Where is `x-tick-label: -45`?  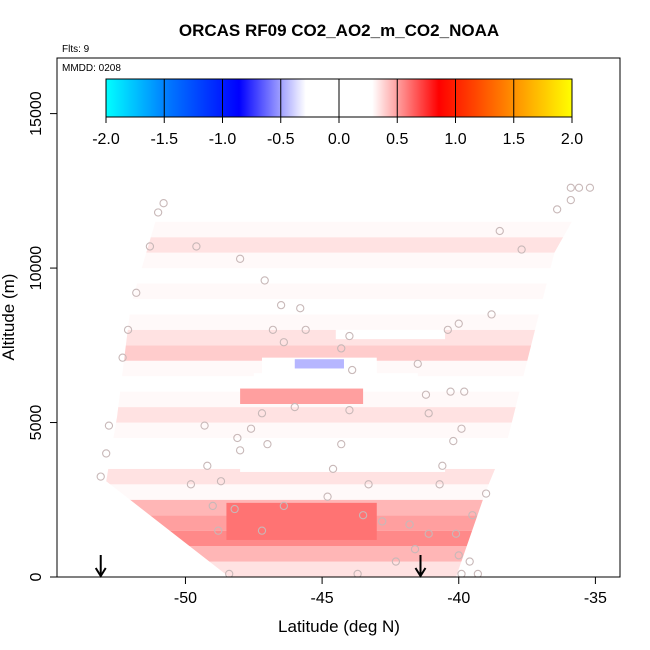
x-tick-label: -45 is located at coordinates (322, 598).